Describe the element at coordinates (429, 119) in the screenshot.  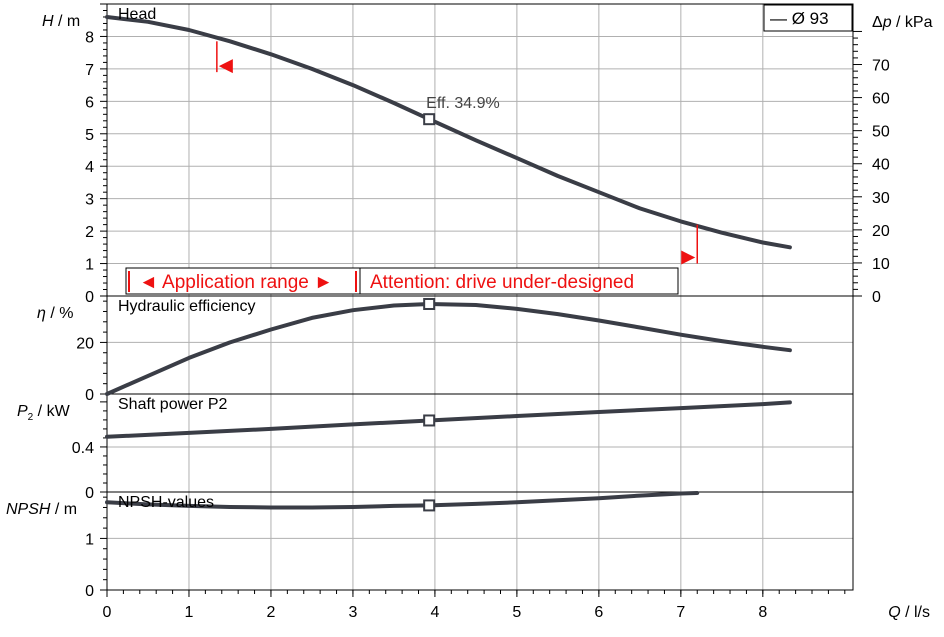
I see `head-operating-point-marker` at that location.